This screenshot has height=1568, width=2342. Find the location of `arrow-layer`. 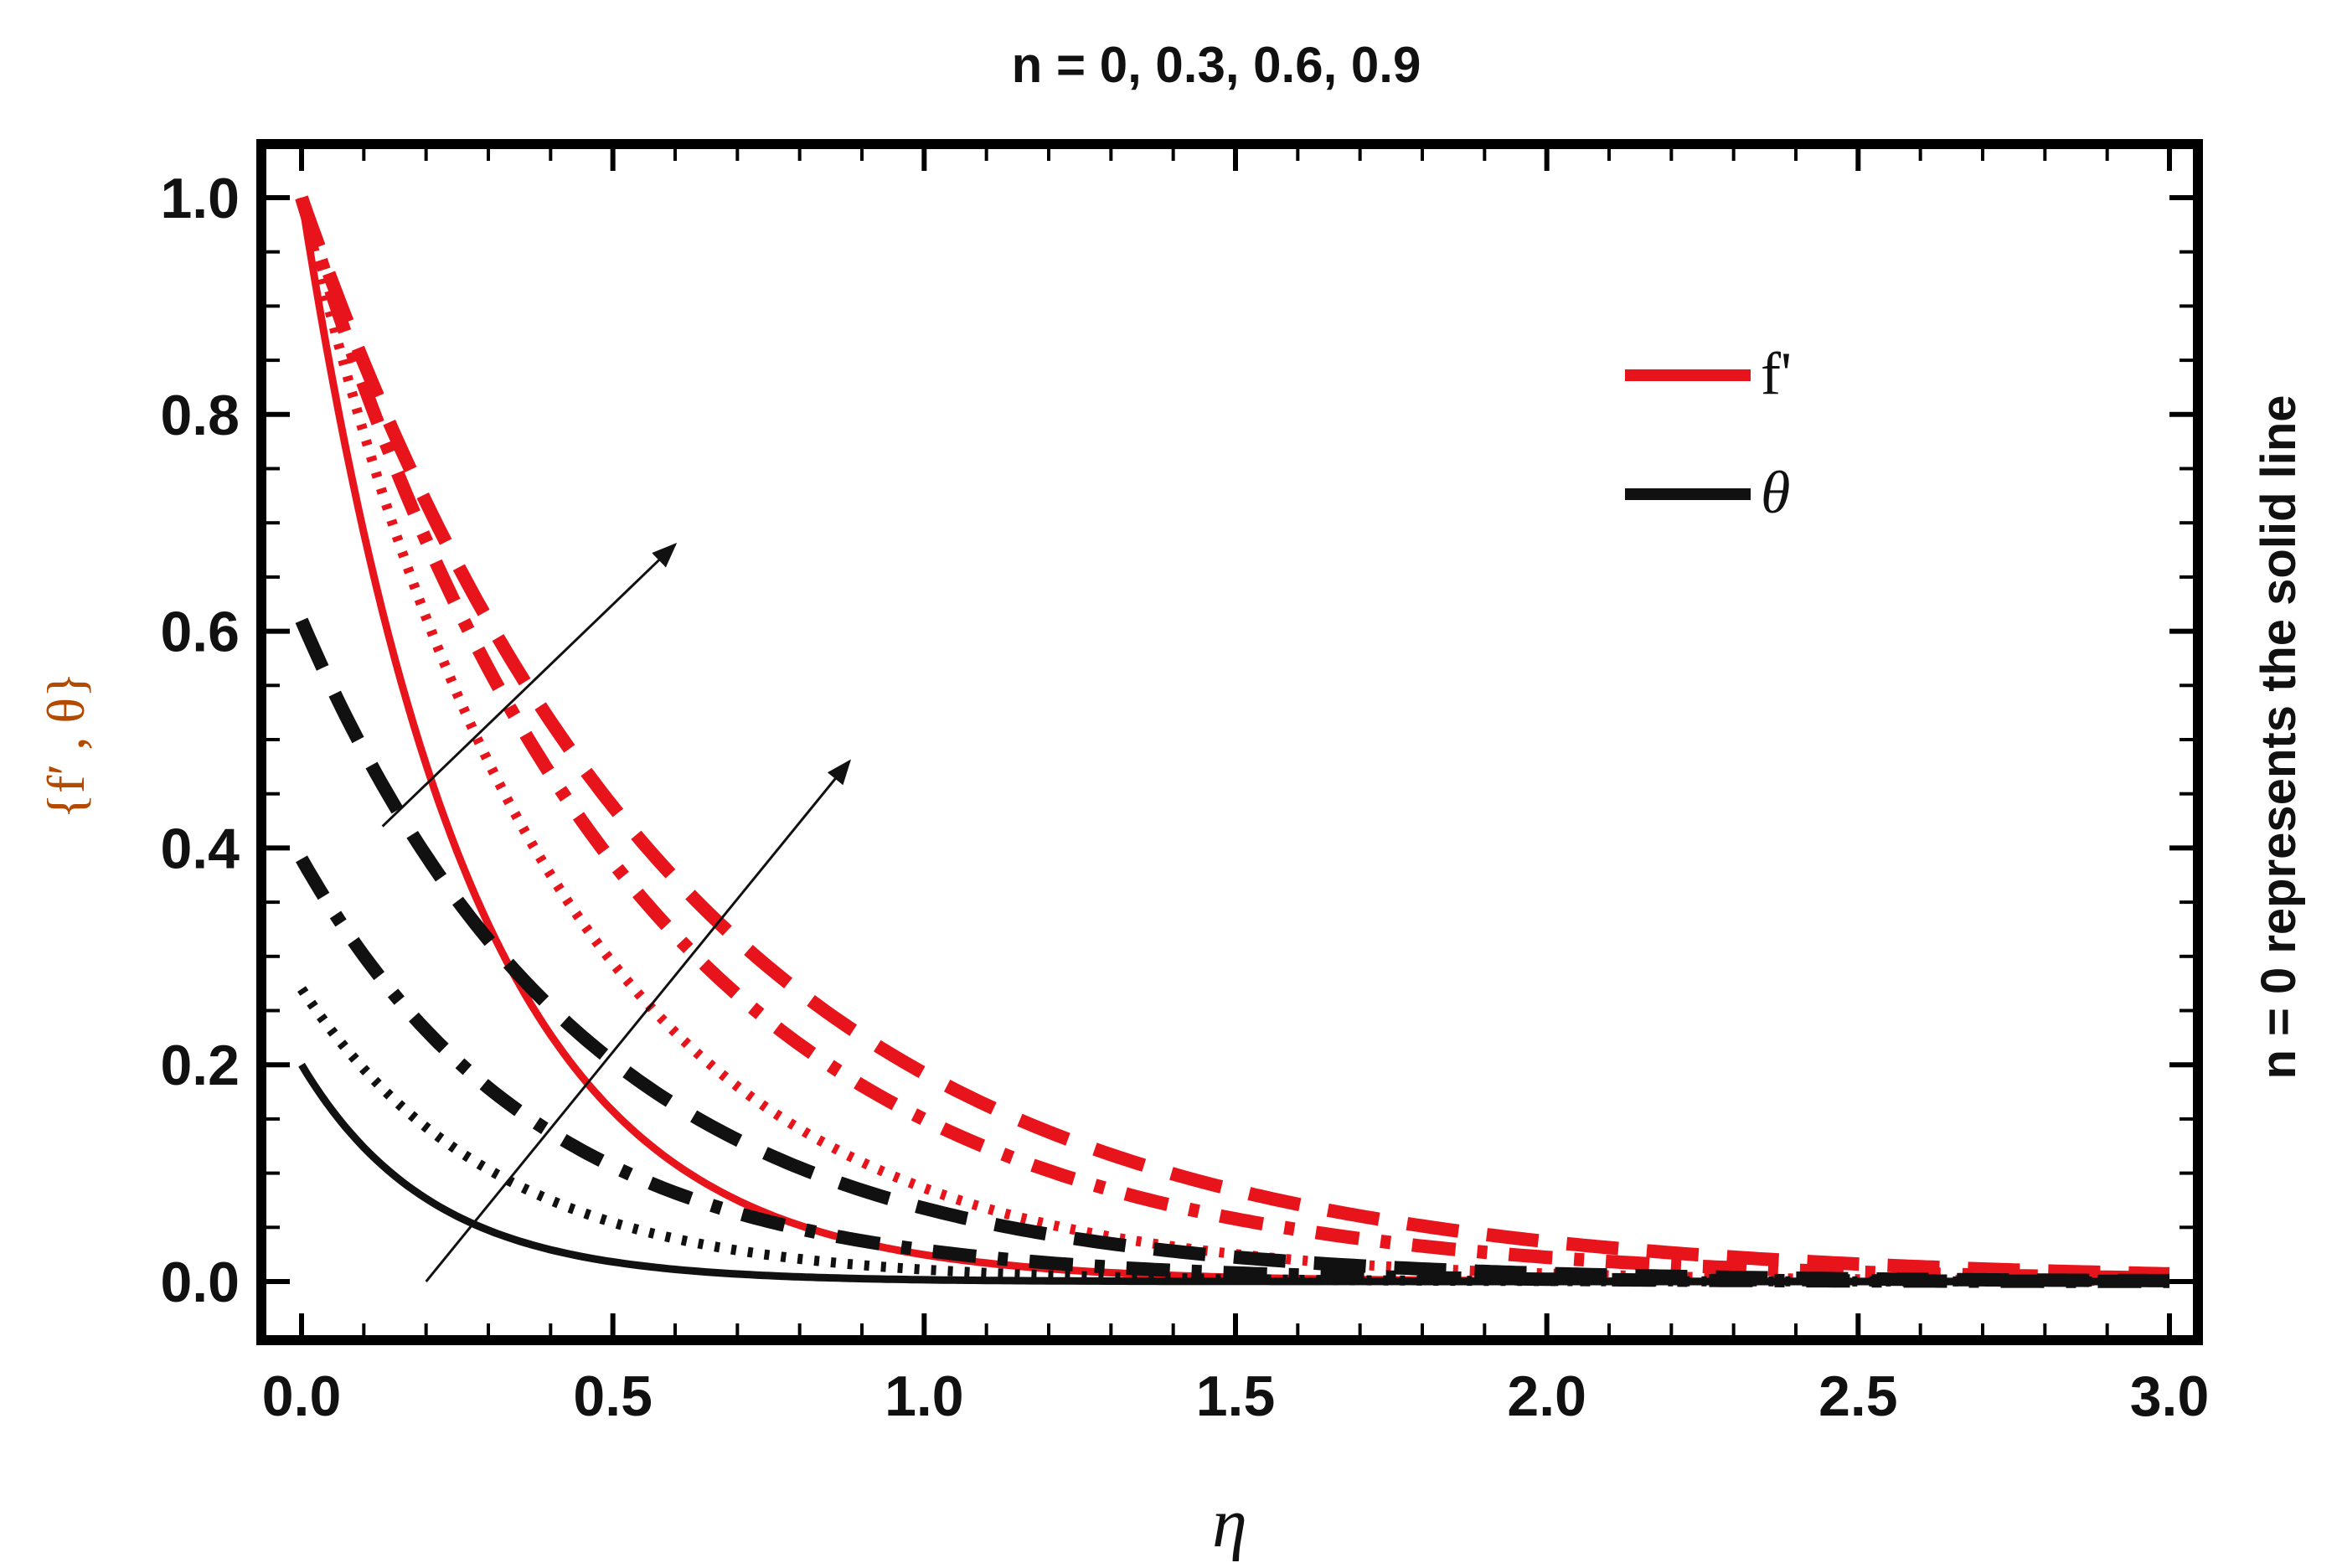

arrow-layer is located at coordinates (616, 912).